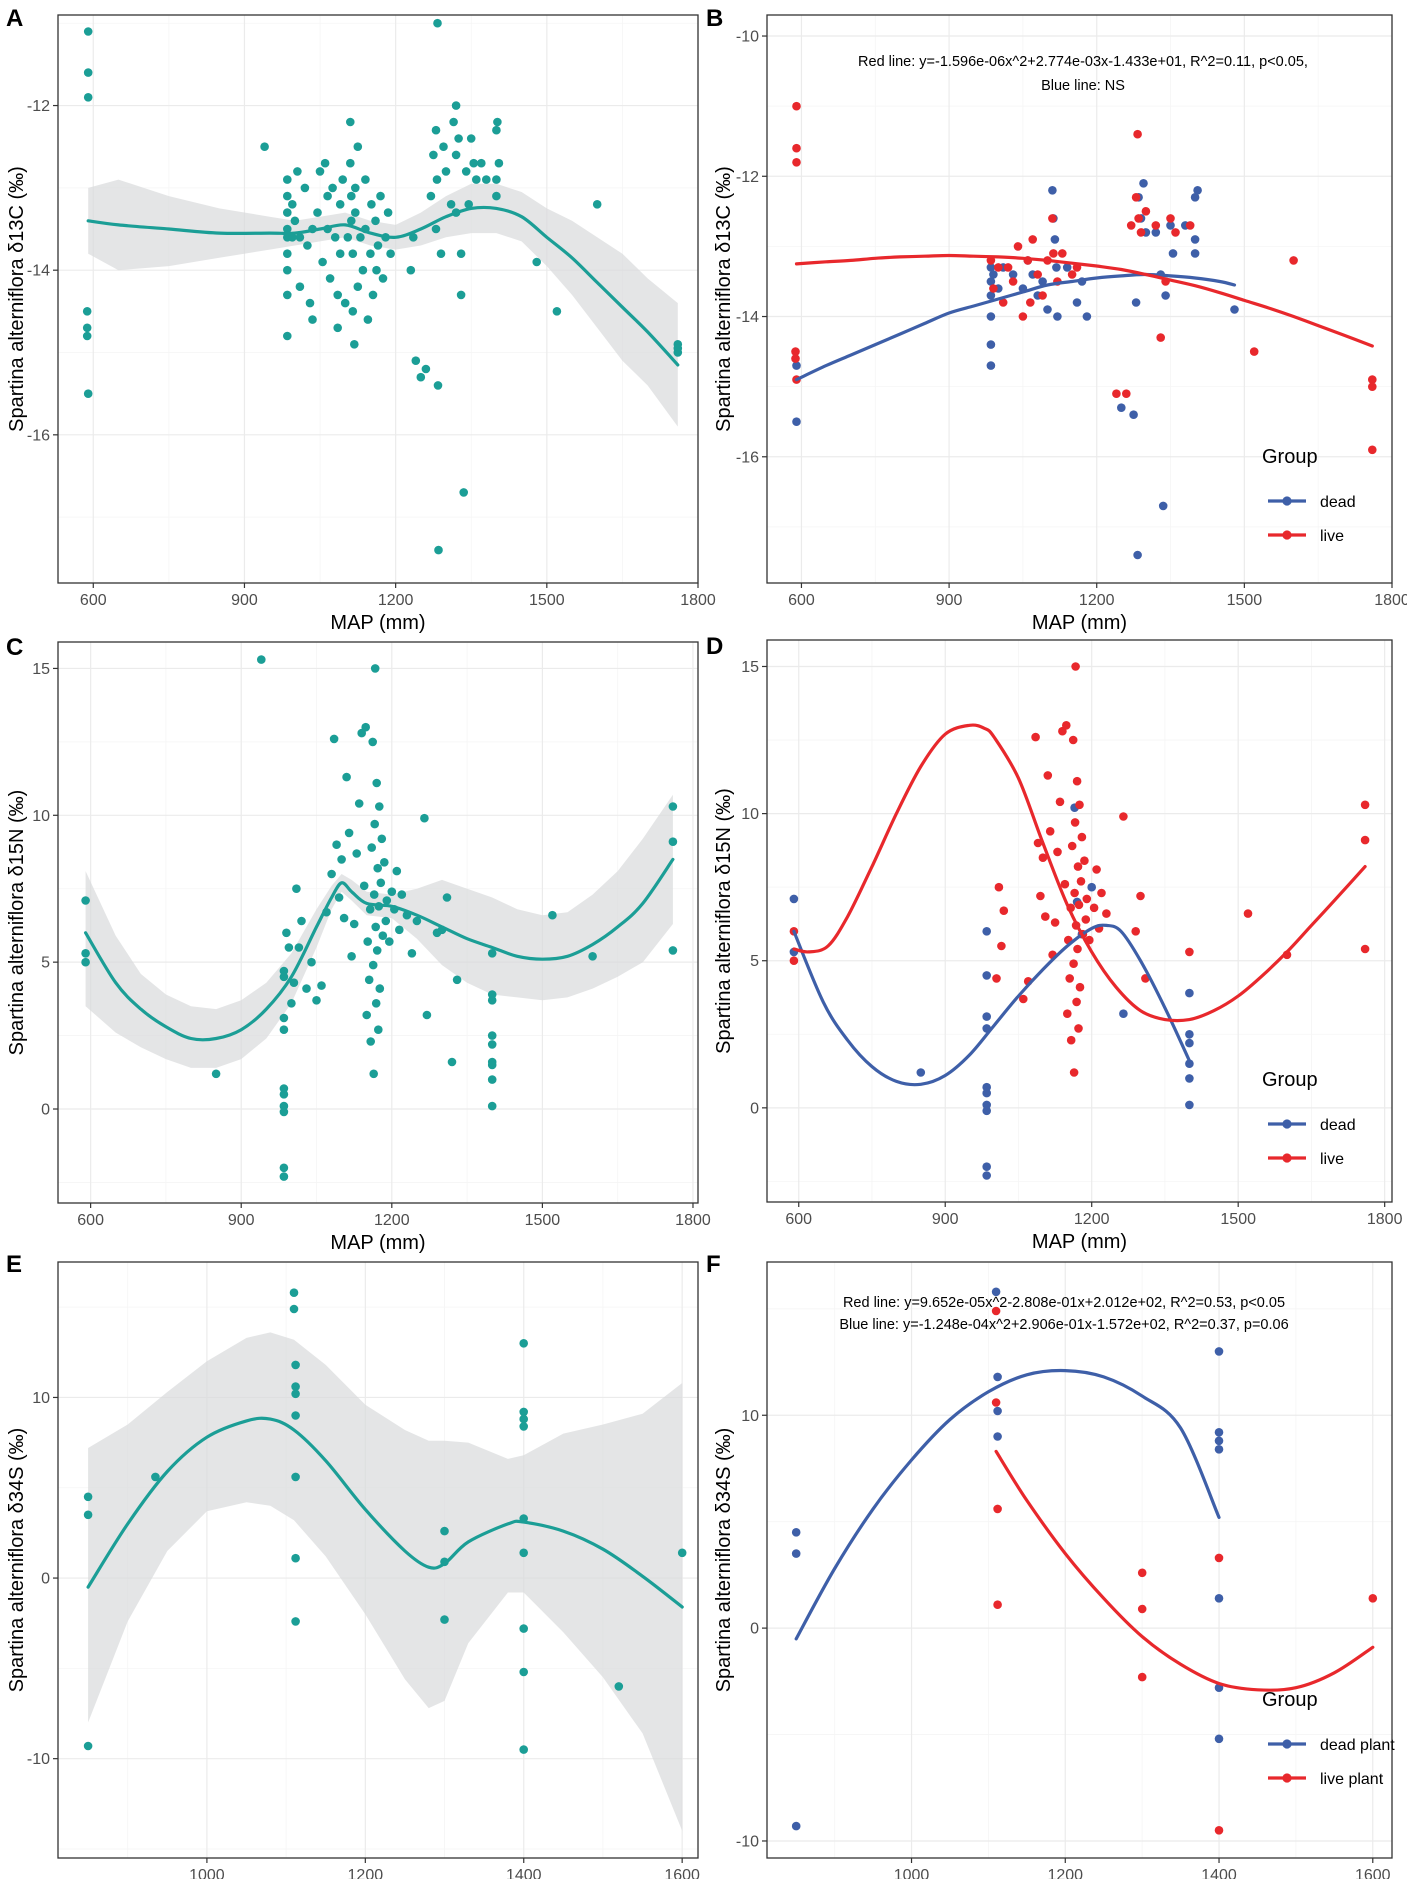  Describe the element at coordinates (41, 1398) in the screenshot. I see `y-tick-label: 10` at that location.